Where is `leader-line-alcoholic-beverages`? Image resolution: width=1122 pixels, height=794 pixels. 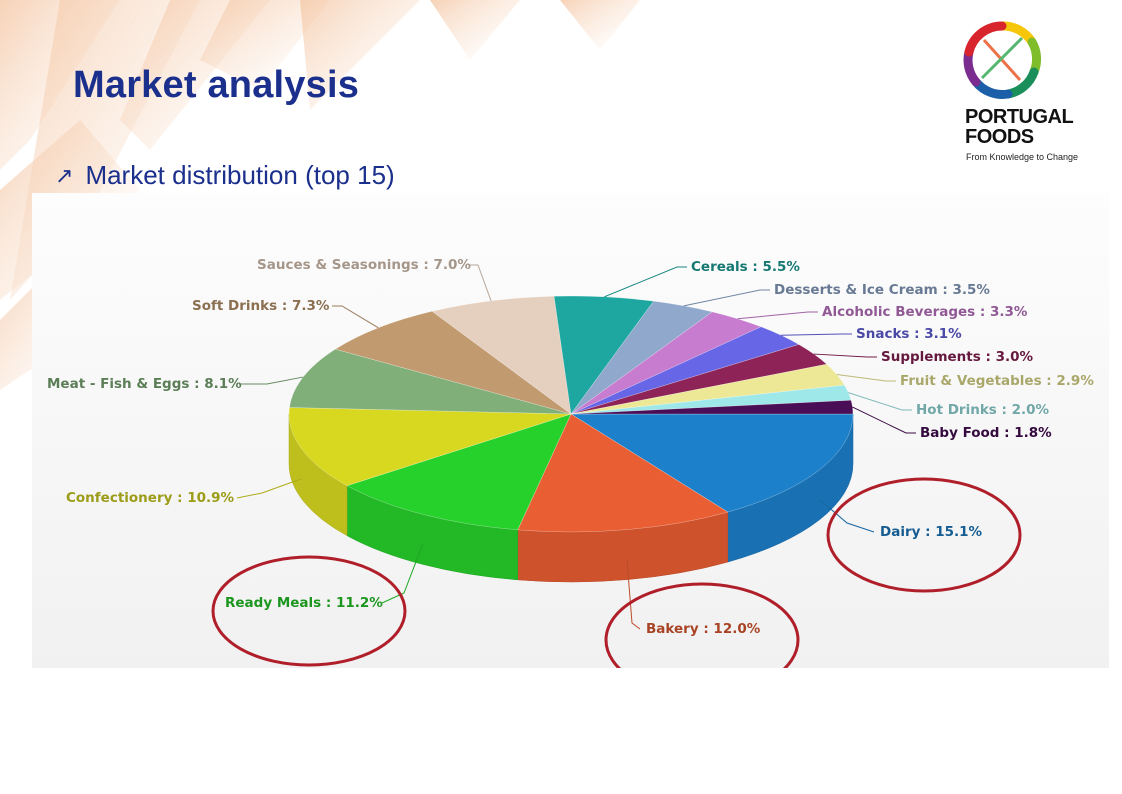
leader-line-alcoholic-beverages is located at coordinates (777, 315).